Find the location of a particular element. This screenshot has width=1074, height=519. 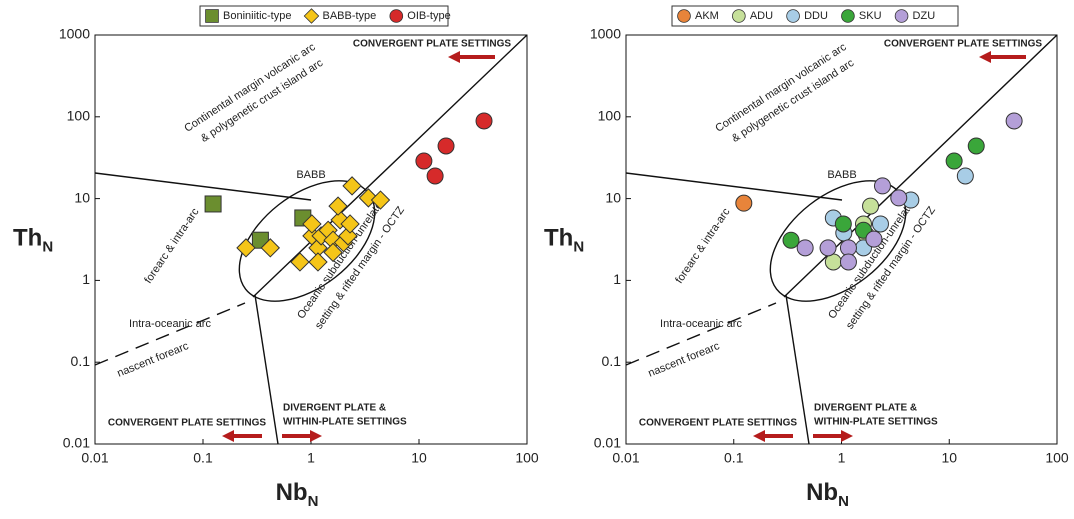

y-axis-label-sub: N is located at coordinates (47, 246).